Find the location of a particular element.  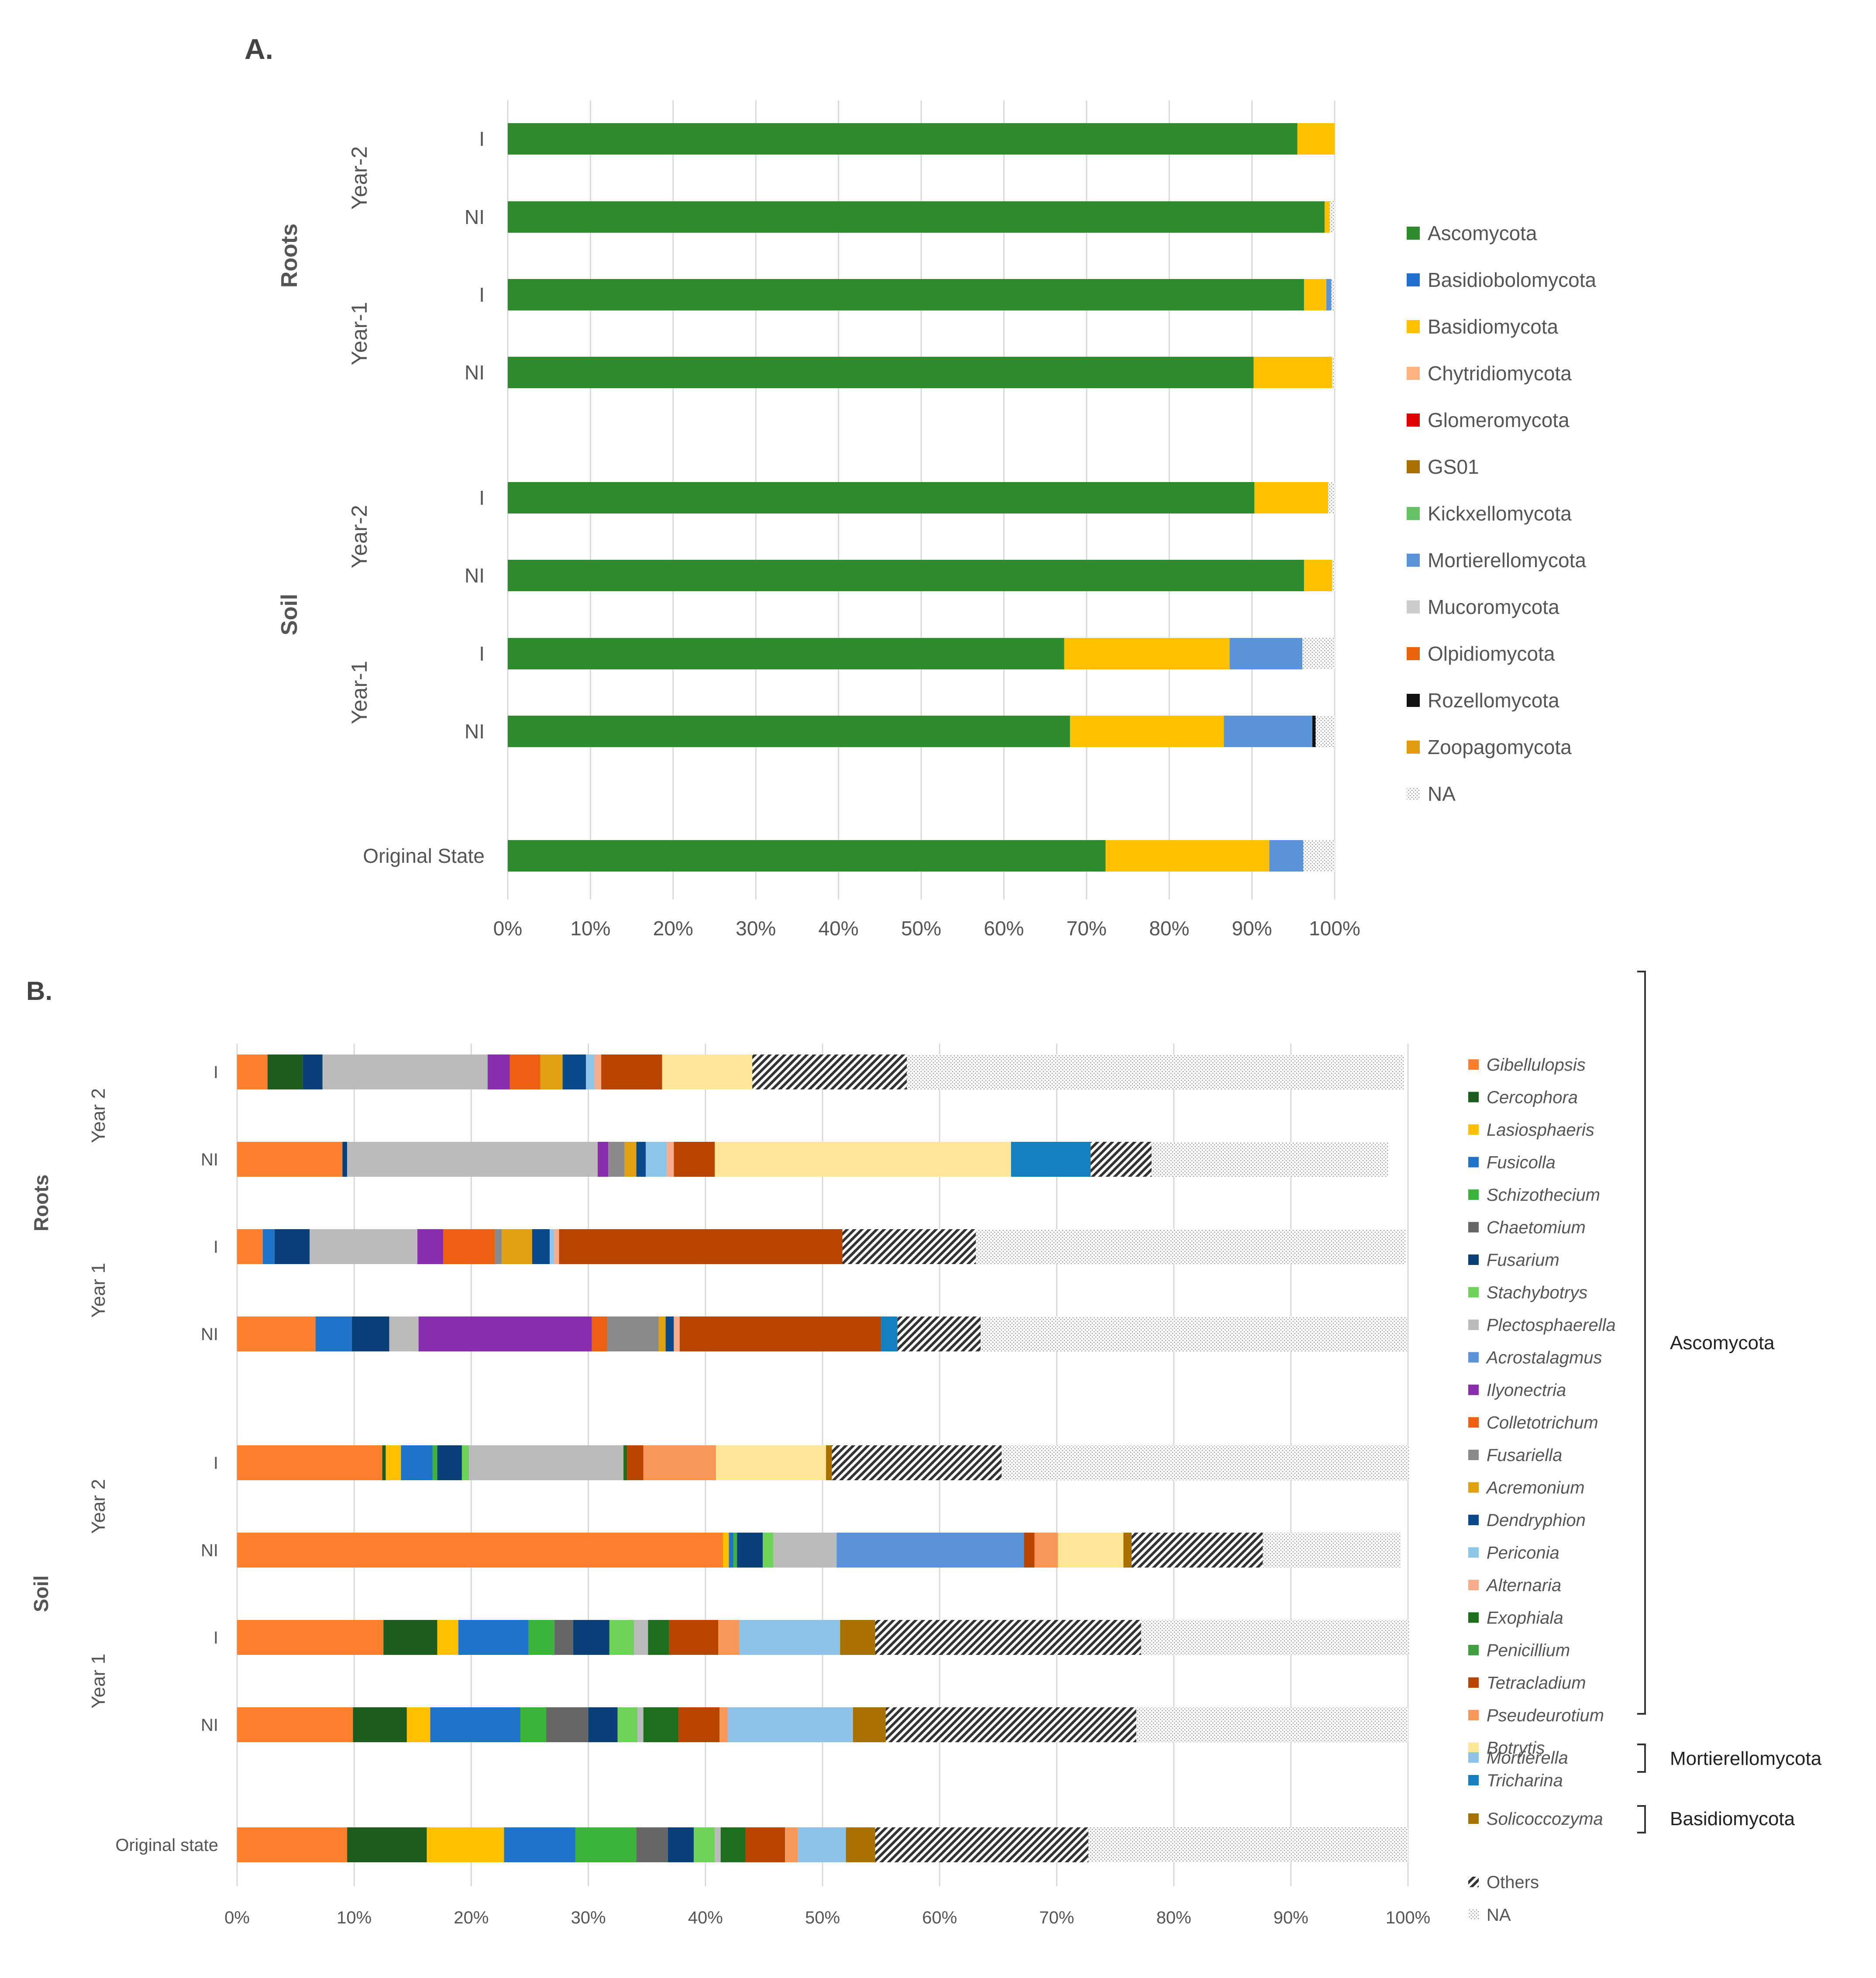

legend-swatch-schizothecium is located at coordinates (1473, 1194).